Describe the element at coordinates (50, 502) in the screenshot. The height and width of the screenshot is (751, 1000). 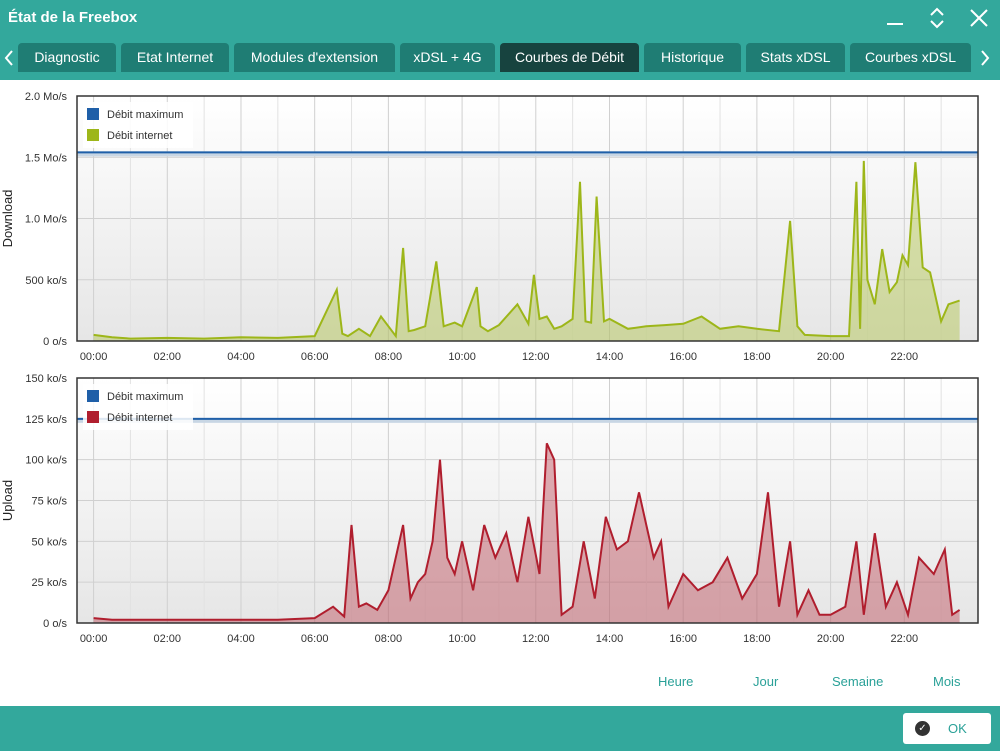
I see `upload-y-tick-label: 75 ko/s` at that location.